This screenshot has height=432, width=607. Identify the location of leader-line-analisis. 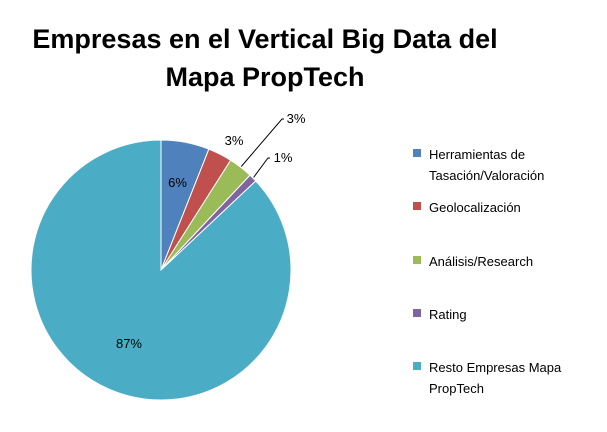
(262, 142).